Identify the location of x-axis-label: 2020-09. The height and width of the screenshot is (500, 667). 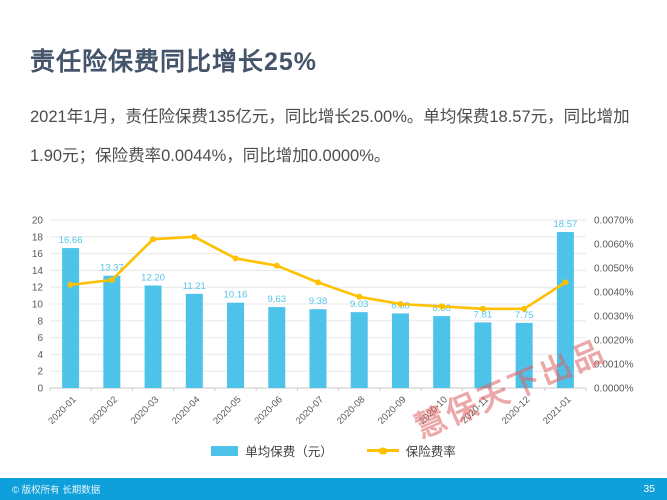
(392, 410).